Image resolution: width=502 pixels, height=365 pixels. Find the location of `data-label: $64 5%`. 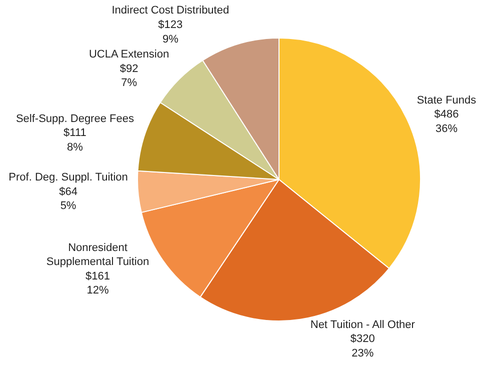

data-label: $64 5% is located at coordinates (68, 199).